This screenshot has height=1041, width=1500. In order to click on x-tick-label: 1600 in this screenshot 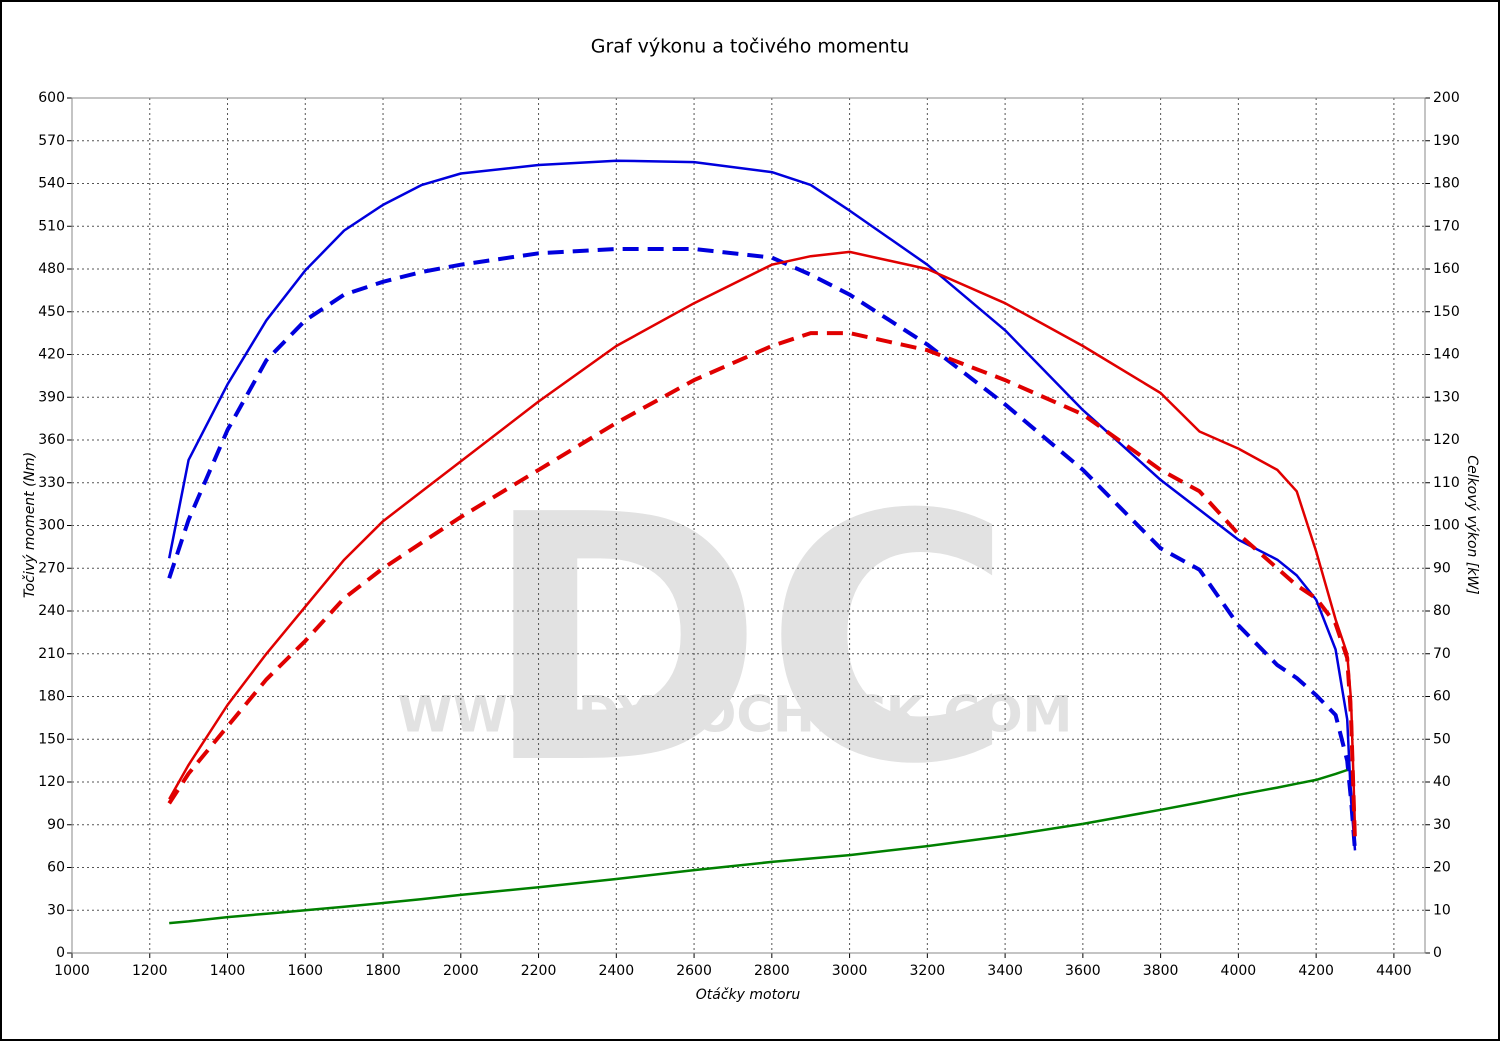, I will do `click(305, 971)`.